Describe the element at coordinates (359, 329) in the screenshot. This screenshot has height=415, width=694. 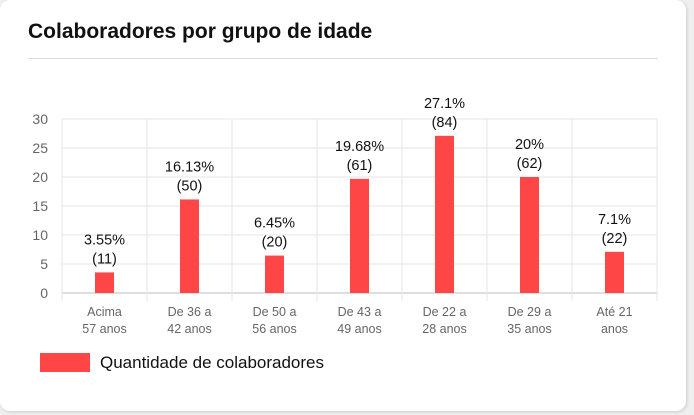
I see `x-tick-label: 49 anos` at that location.